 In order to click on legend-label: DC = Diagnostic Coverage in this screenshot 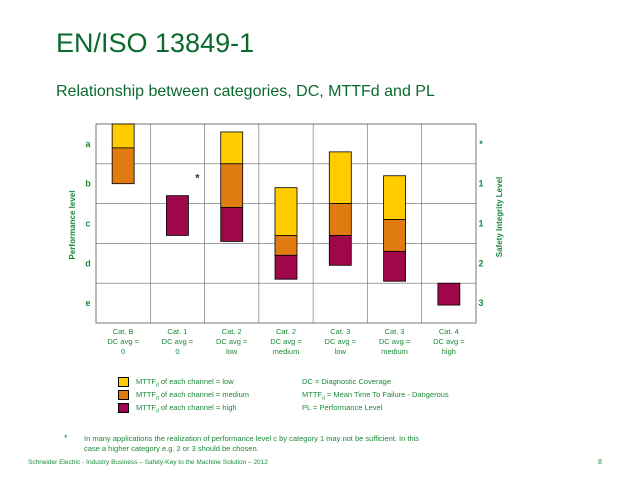, I will do `click(347, 381)`.